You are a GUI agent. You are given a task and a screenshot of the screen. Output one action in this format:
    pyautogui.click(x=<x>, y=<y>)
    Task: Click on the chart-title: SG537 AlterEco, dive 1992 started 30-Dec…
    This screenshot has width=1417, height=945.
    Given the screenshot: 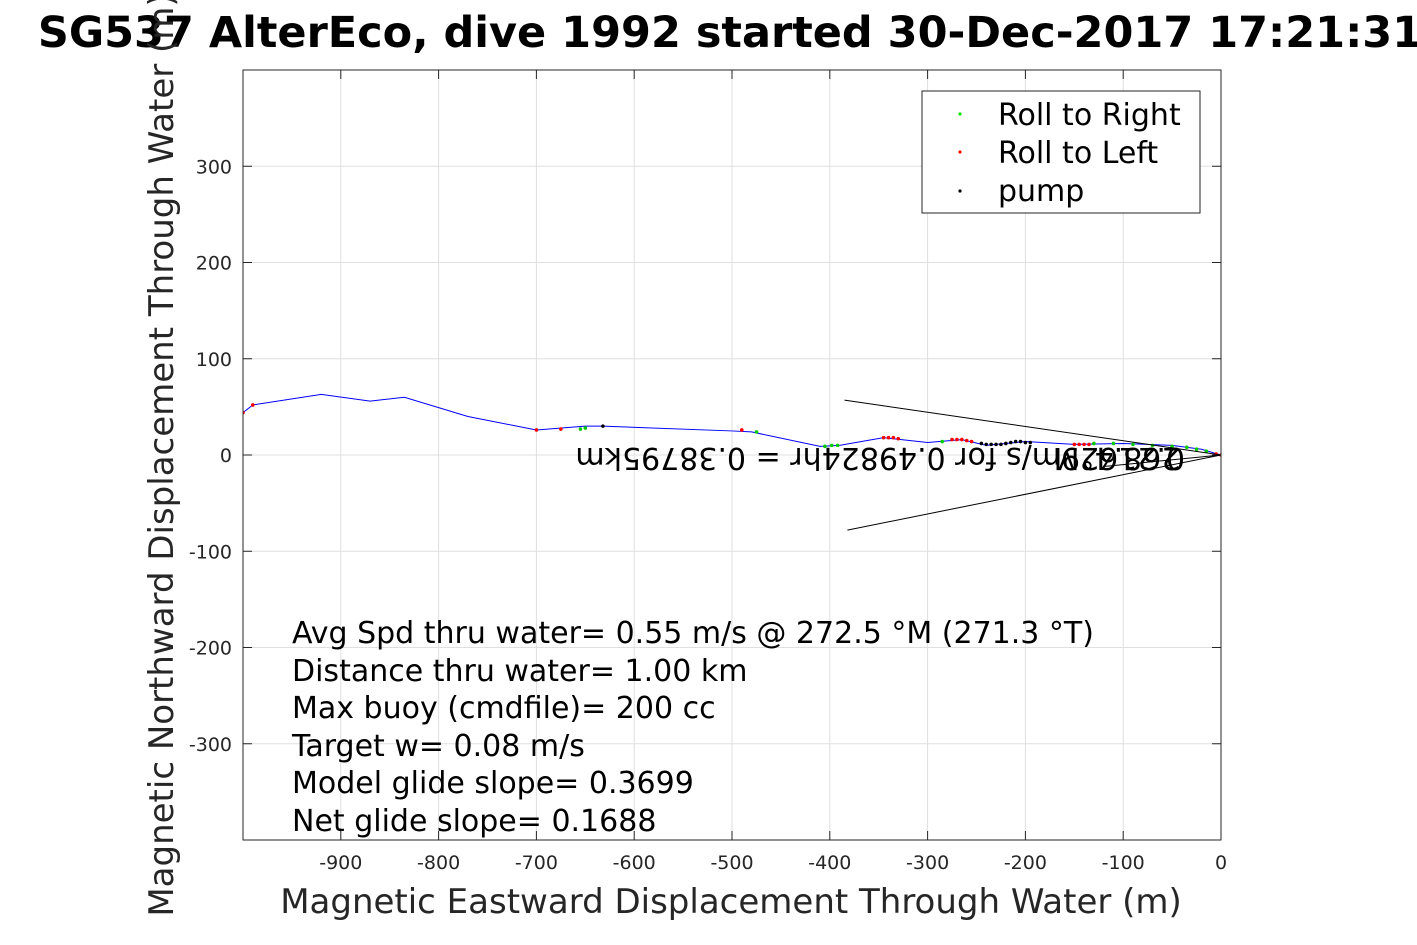 What is the action you would take?
    pyautogui.click(x=727, y=33)
    